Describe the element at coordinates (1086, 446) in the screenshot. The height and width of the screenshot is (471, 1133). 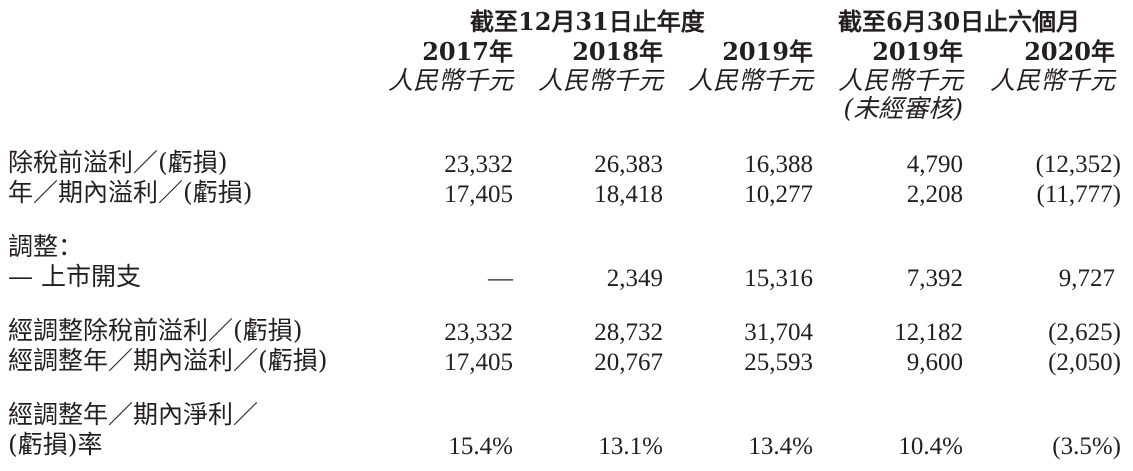
I see `value-cell: (3.5%)` at that location.